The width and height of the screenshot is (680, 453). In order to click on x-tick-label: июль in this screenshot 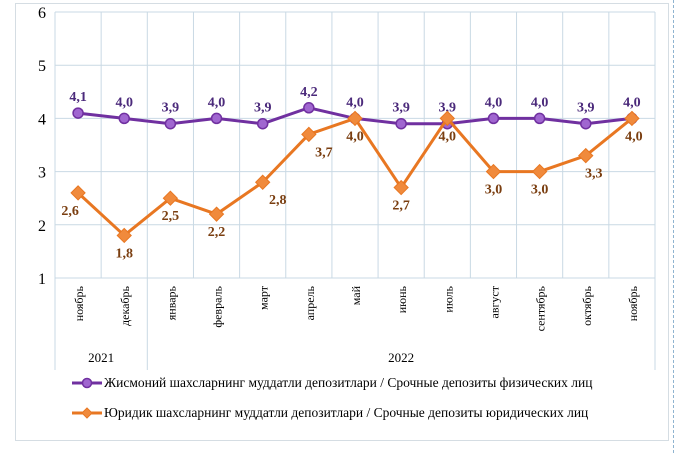, I will do `click(448, 298)`.